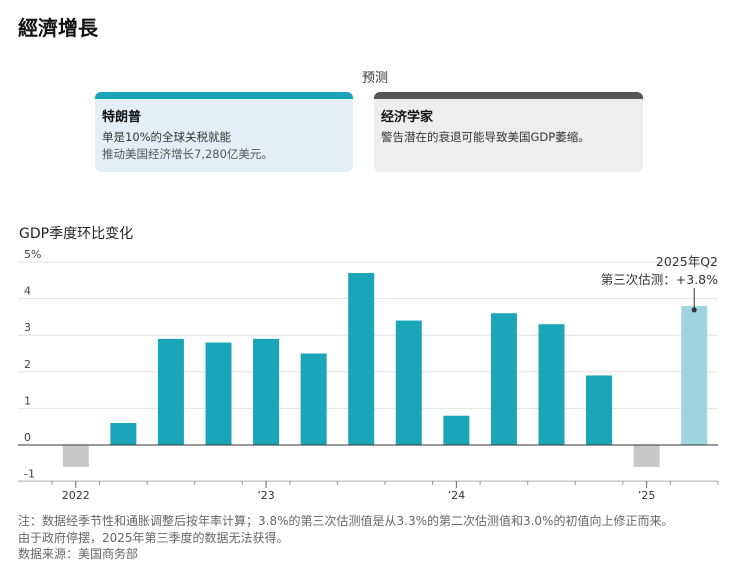  Describe the element at coordinates (78, 554) in the screenshot. I see `source-line: 数据来源：美国商务部` at that location.